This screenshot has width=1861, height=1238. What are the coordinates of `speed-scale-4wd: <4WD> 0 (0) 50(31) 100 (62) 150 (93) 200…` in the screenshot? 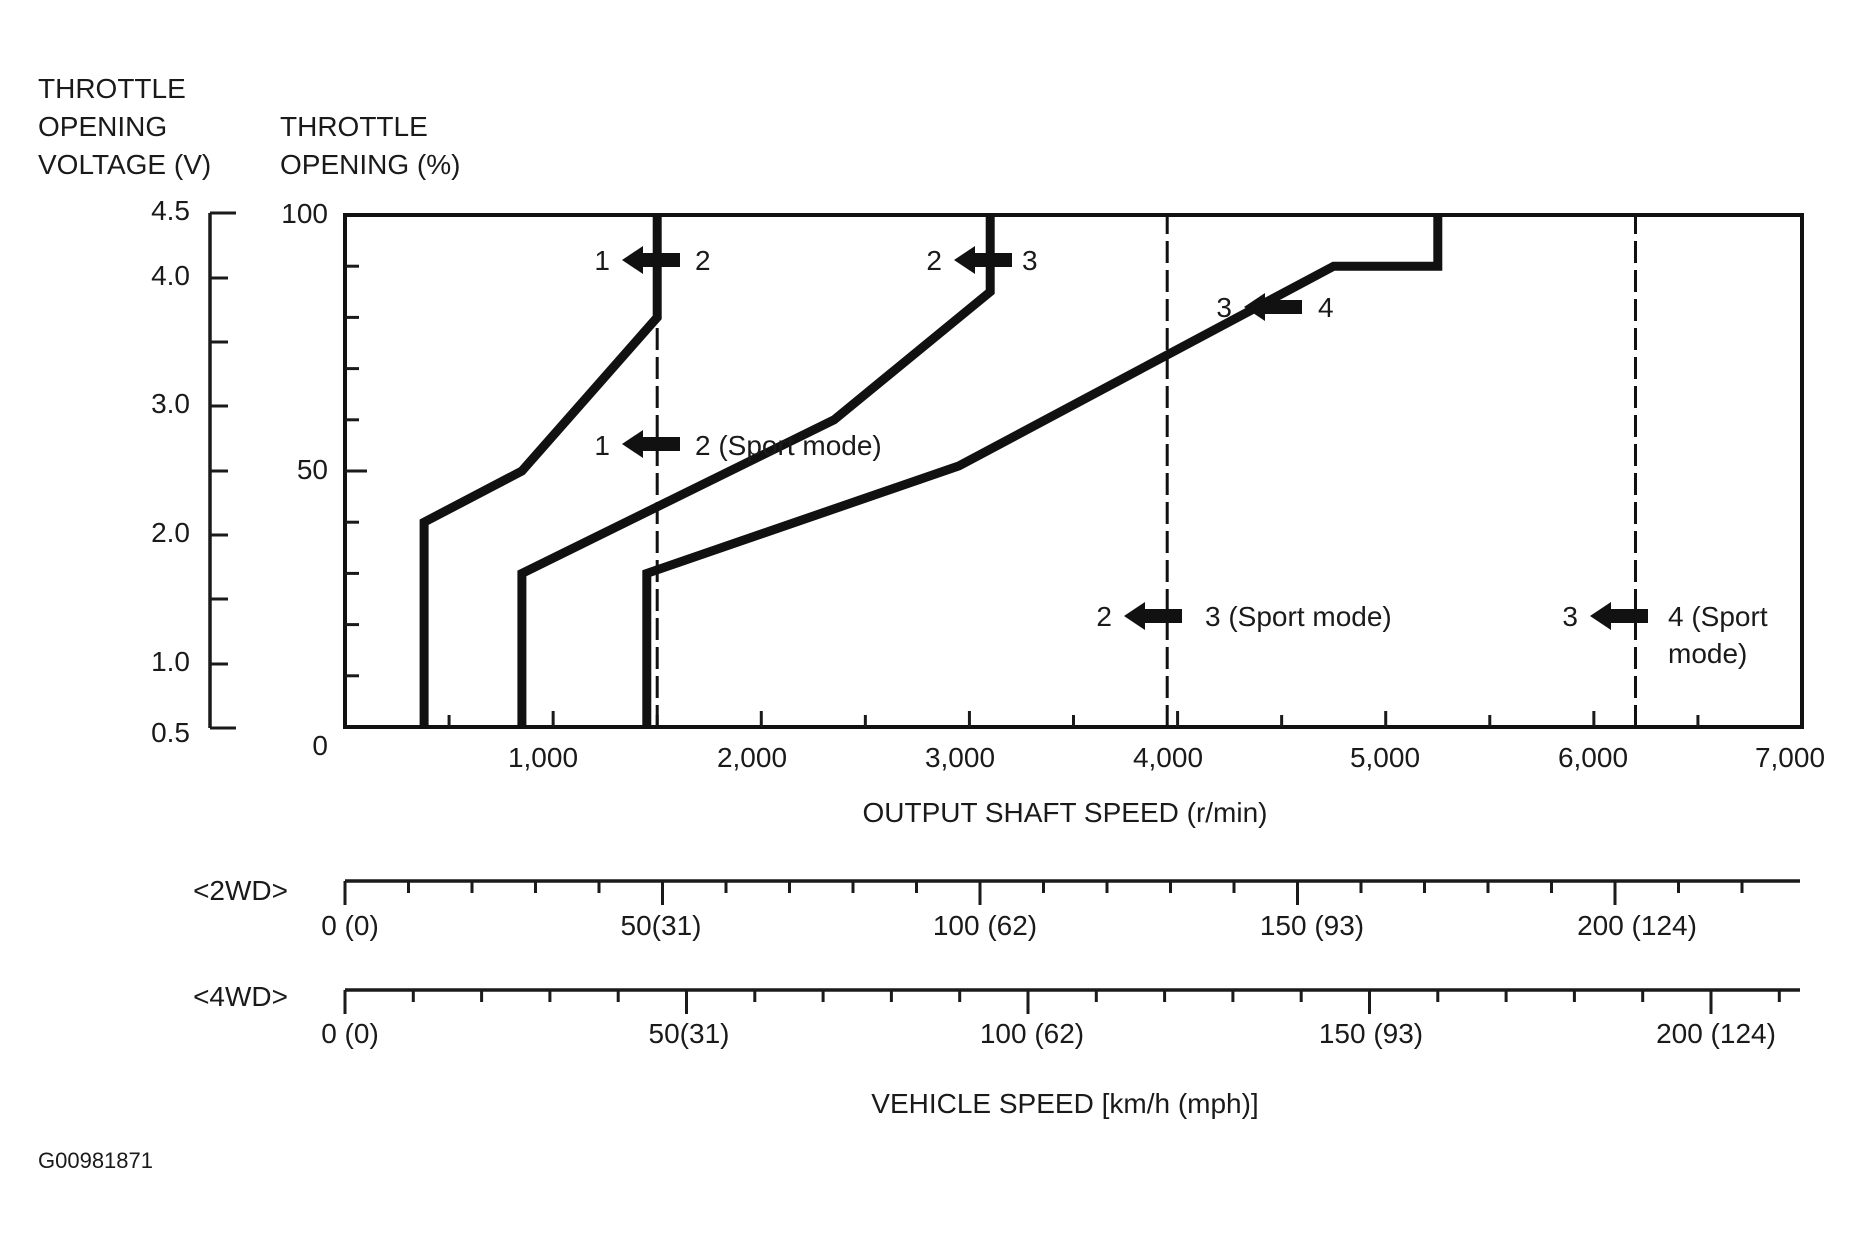 It's located at (996, 1015).